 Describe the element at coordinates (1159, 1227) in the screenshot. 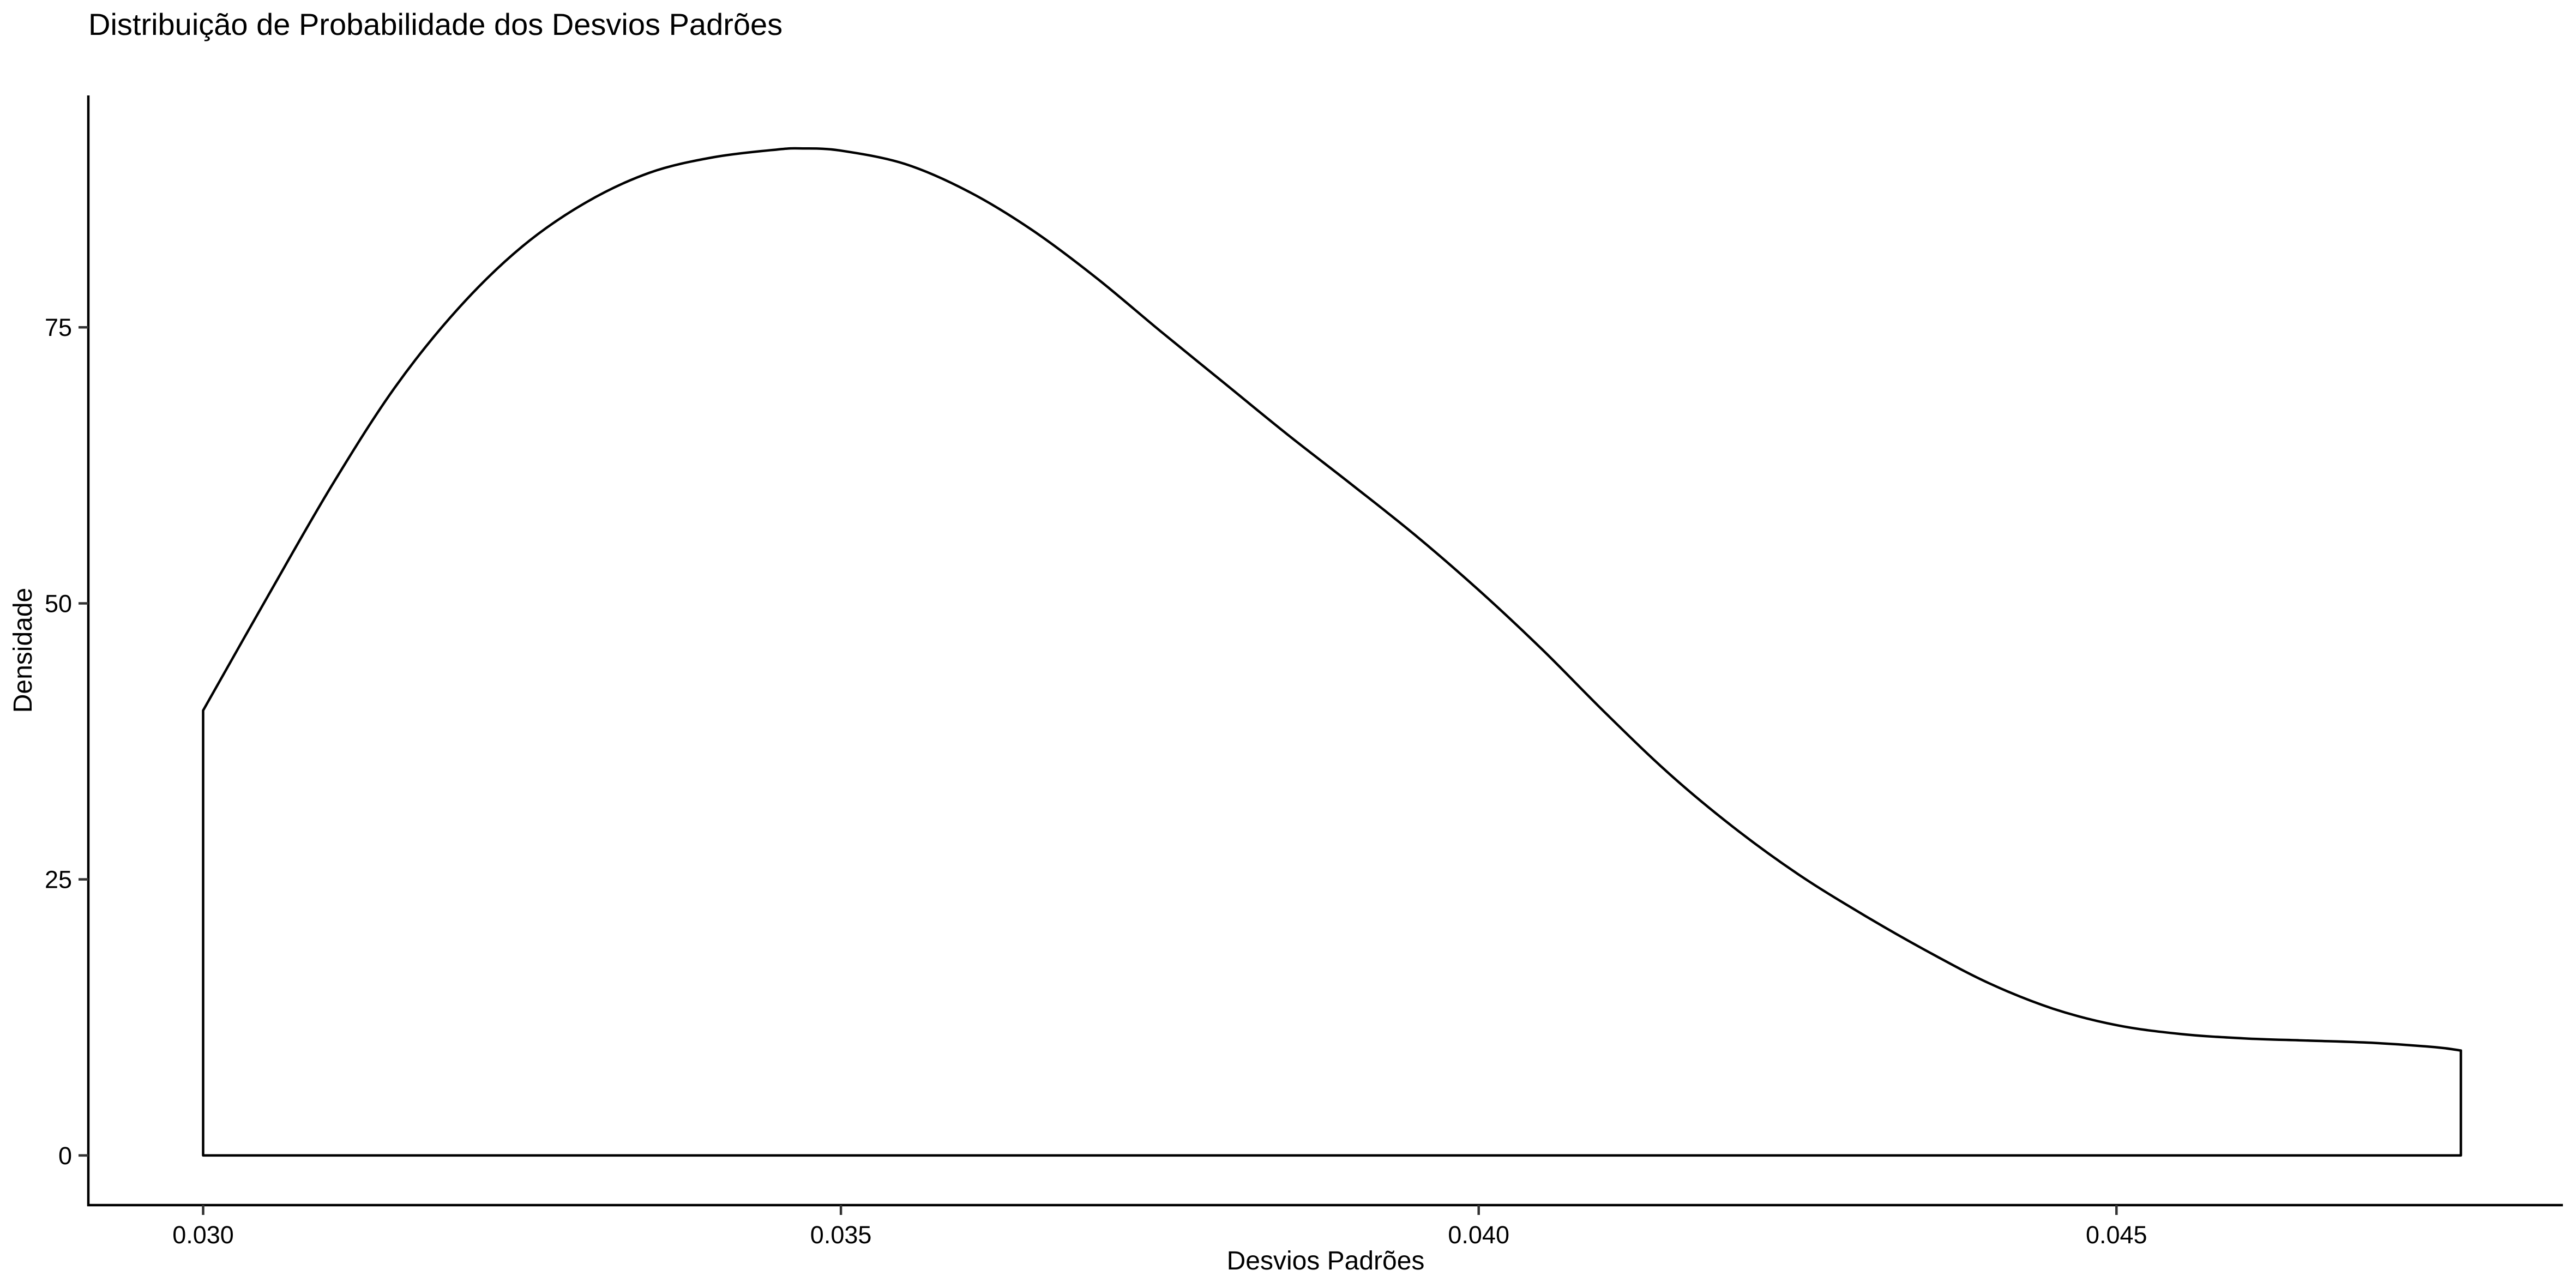

I see `x-axis-ticks: 0.030 0.035 0.040 0.045` at that location.